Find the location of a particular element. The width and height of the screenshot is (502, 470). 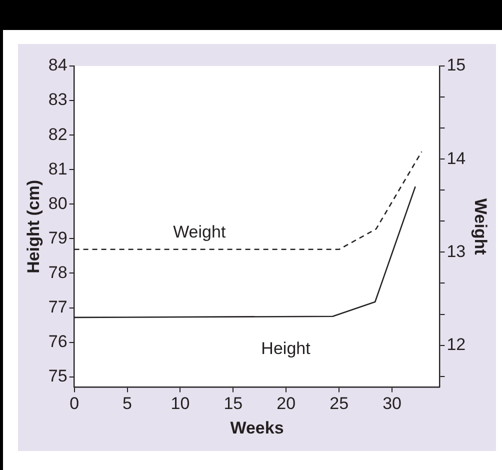

x-tick-label: 25 is located at coordinates (339, 404).